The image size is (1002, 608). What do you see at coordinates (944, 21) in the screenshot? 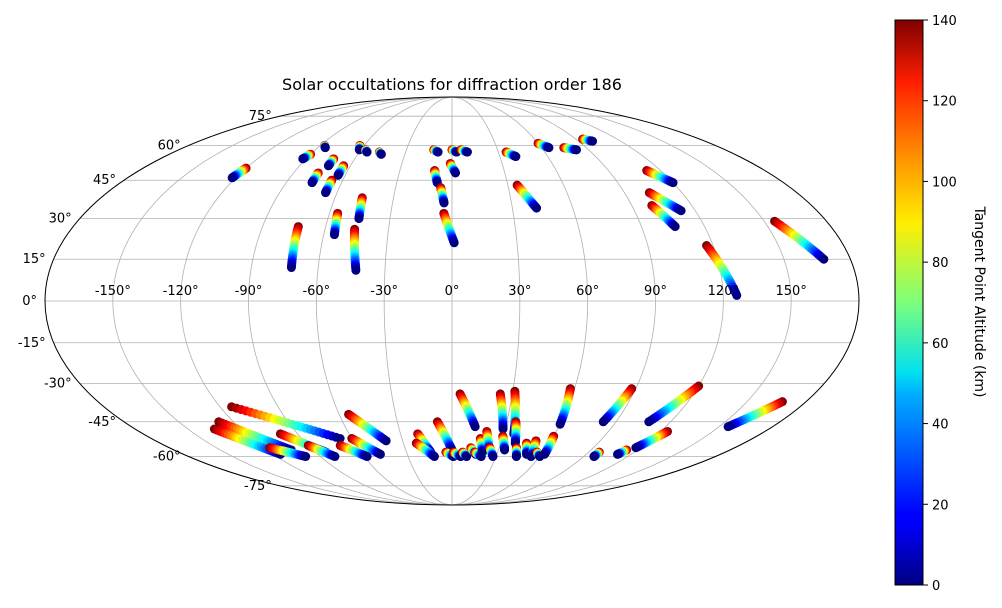
I see `colorbar-tick-label: 140` at bounding box center [944, 21].